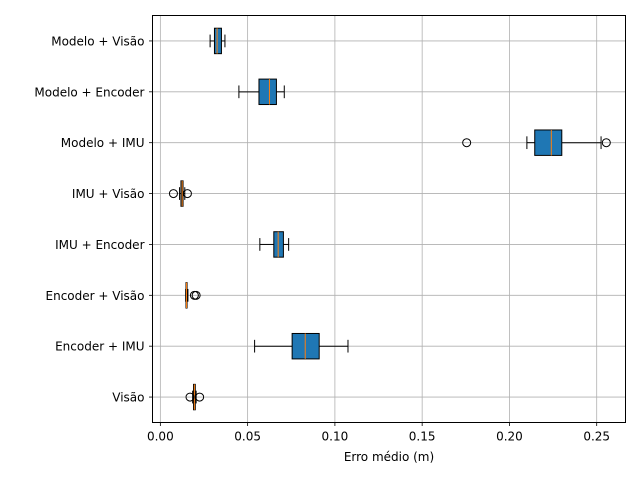 This screenshot has width=640, height=480. What do you see at coordinates (128, 398) in the screenshot?
I see `y-tick-label: Visão` at bounding box center [128, 398].